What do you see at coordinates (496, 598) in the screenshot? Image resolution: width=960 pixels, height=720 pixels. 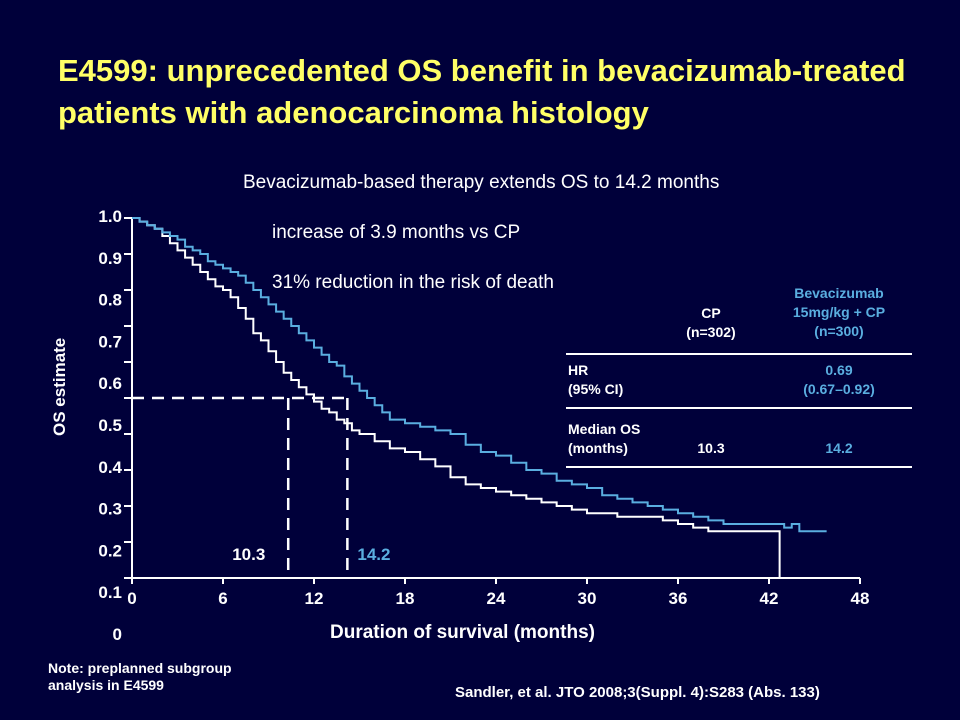 I see `x-tick-label: 24` at bounding box center [496, 598].